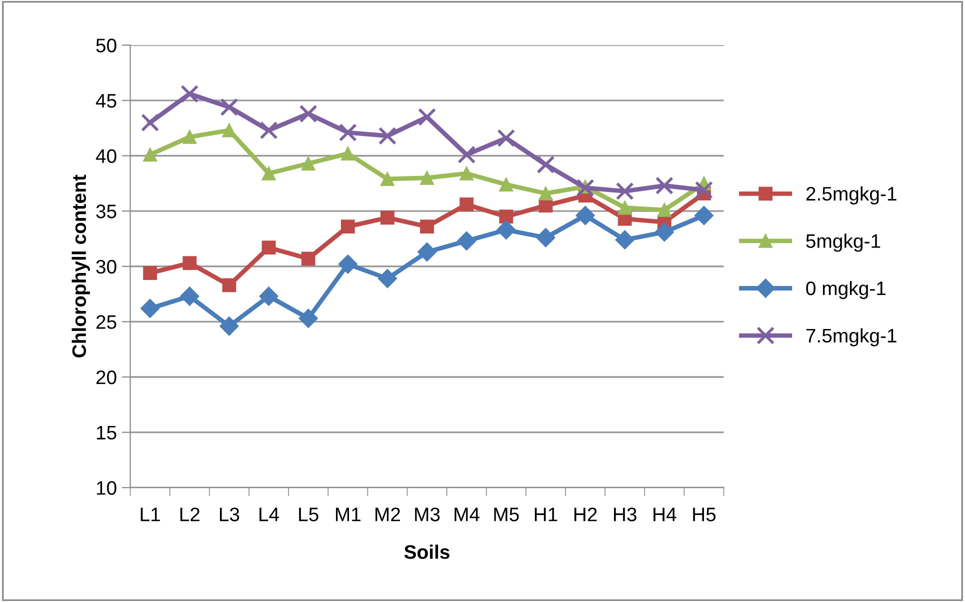 The height and width of the screenshot is (602, 965). Describe the element at coordinates (704, 515) in the screenshot. I see `x-tick-label: H5` at that location.